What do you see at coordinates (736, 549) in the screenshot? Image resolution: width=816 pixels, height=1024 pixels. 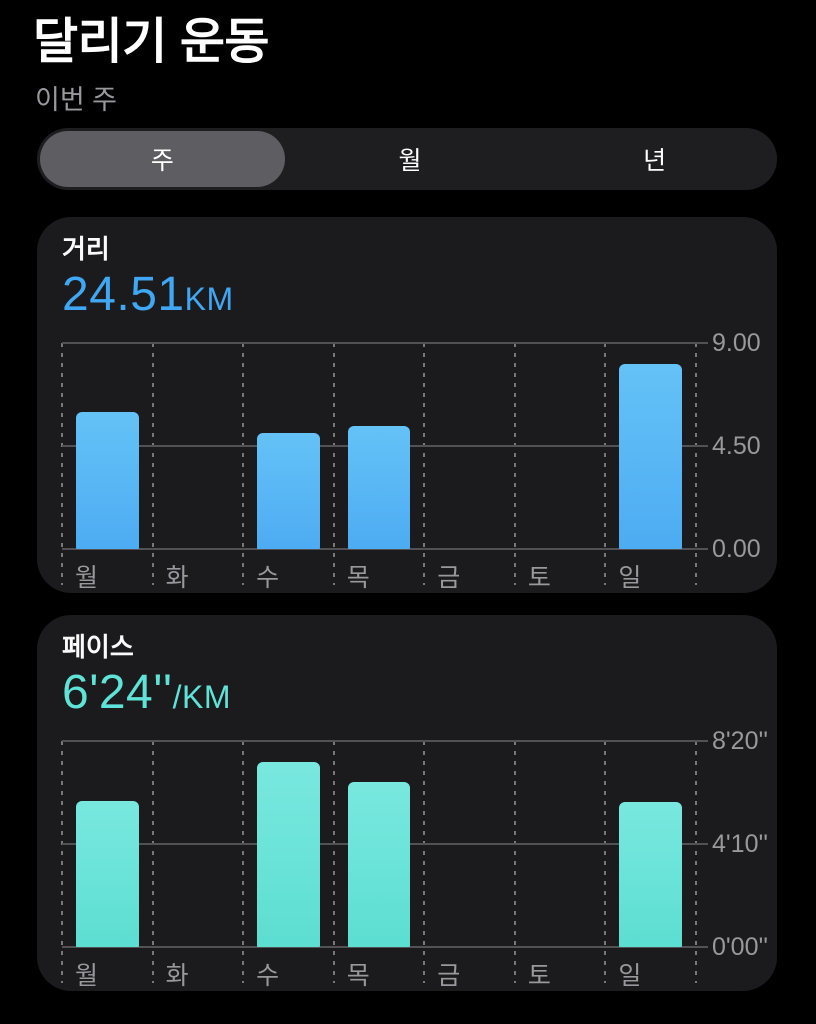 I see `y-axis-label: 0.00` at bounding box center [736, 549].